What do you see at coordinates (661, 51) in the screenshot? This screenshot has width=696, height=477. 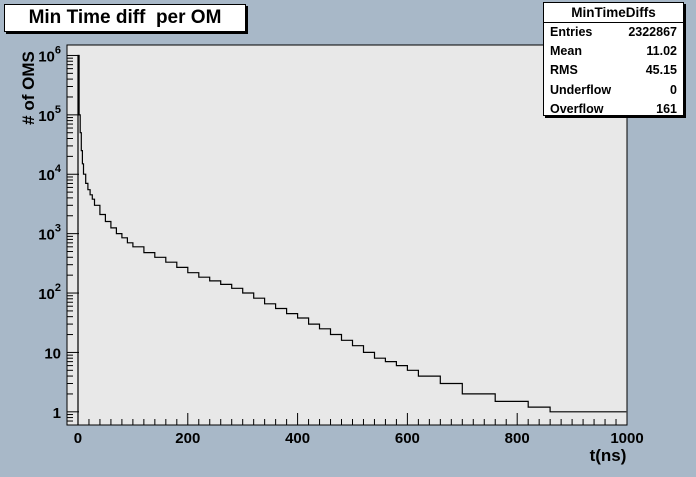 I see `stats-value: 11.02` at bounding box center [661, 51].